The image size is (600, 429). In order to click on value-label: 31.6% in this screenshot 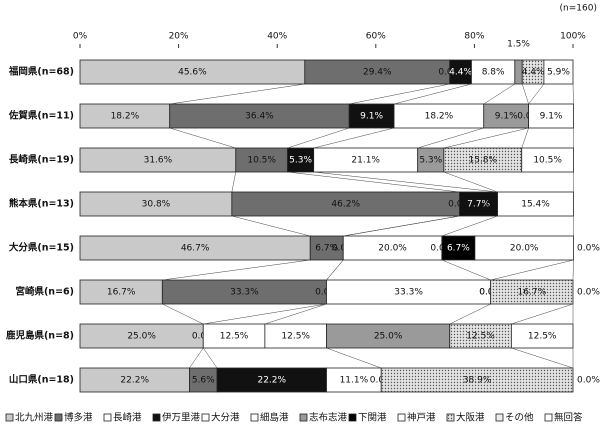, I will do `click(158, 161)`.